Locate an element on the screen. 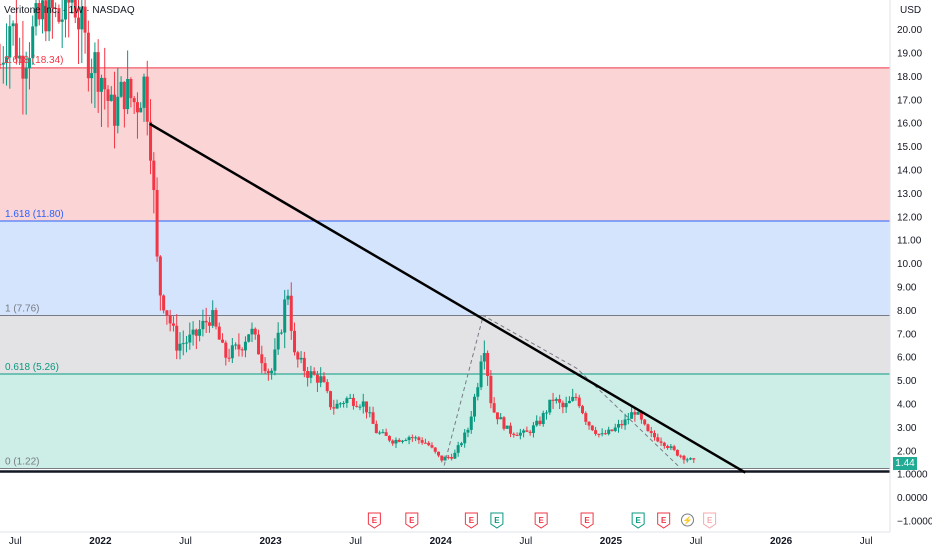 This screenshot has width=932, height=555. price-tick-label: 18.00 is located at coordinates (909, 77).